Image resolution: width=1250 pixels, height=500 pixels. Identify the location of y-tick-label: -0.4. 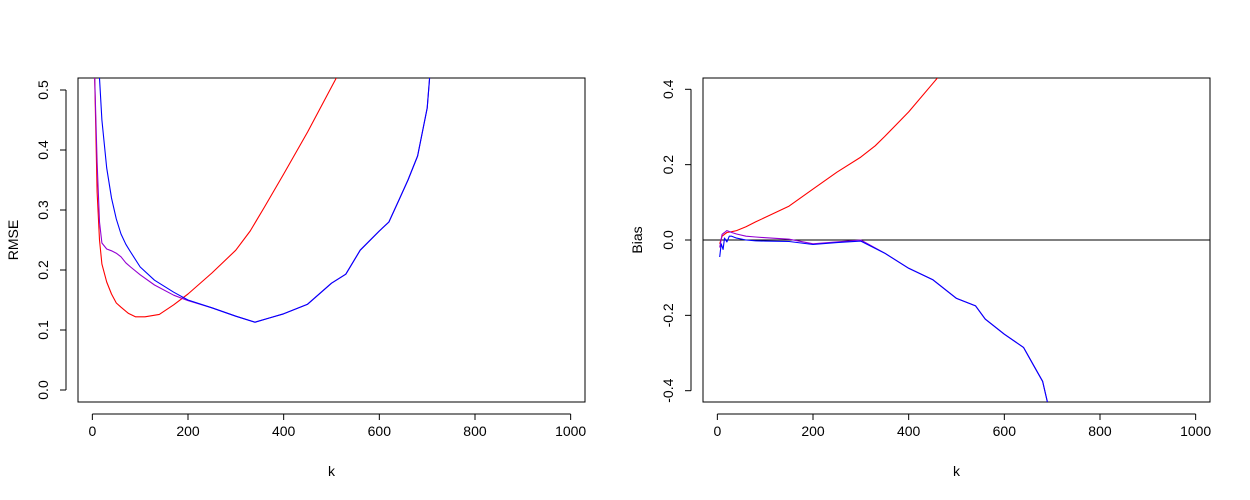
(668, 390).